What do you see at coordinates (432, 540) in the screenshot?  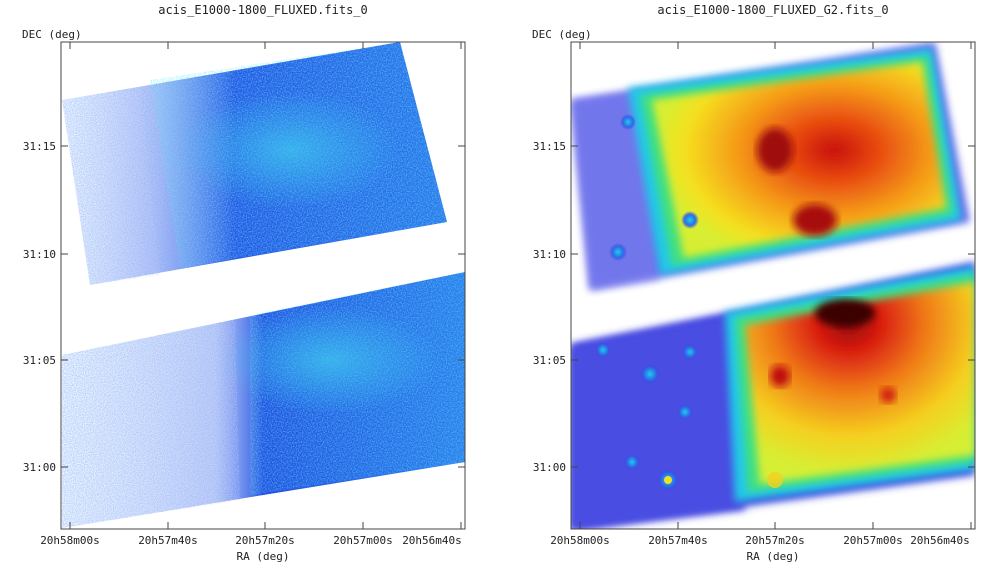 I see `panel-left-xtick: 20h56m40s` at bounding box center [432, 540].